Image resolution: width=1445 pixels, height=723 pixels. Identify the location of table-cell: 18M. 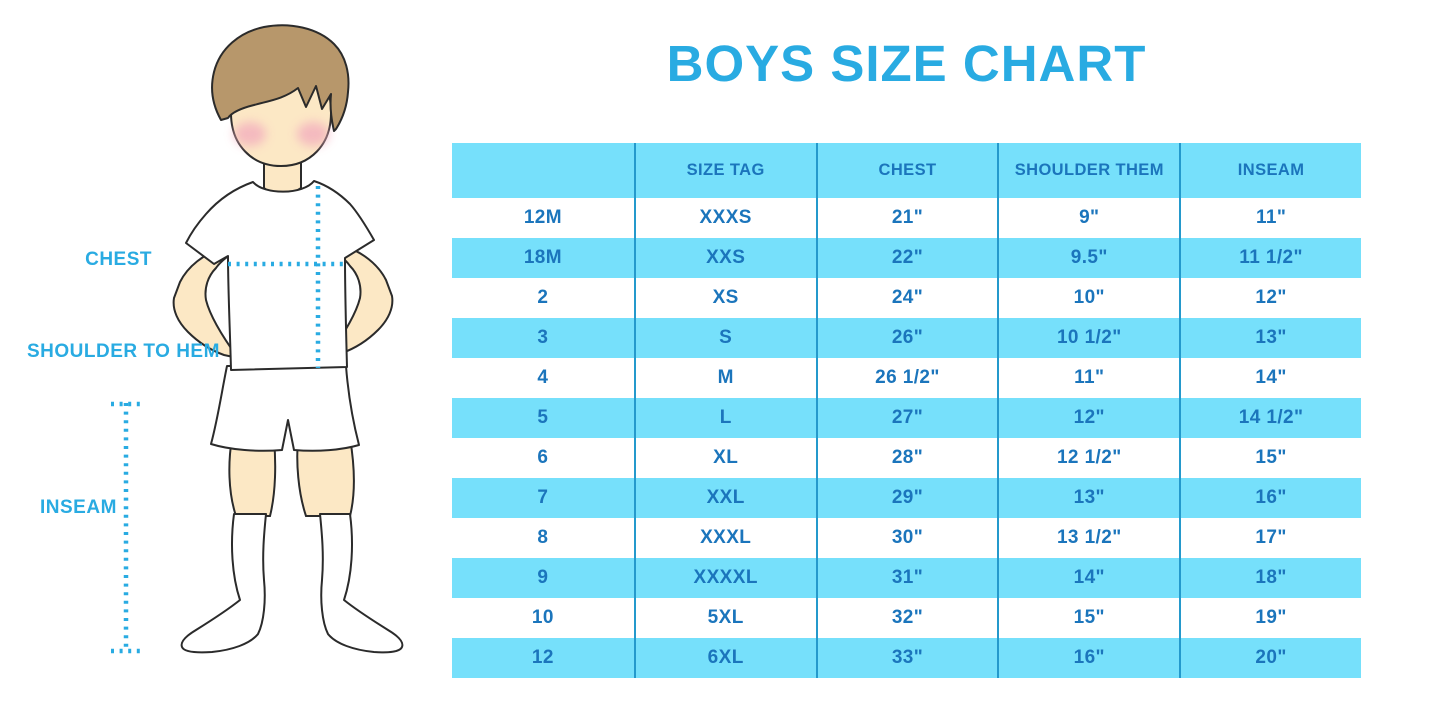
(542, 257).